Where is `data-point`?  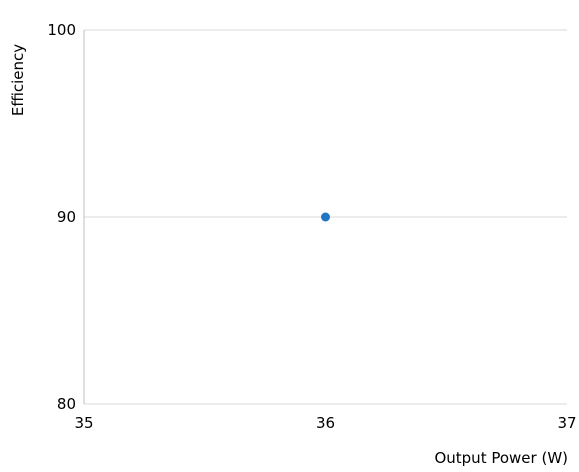
data-point is located at coordinates (325, 217).